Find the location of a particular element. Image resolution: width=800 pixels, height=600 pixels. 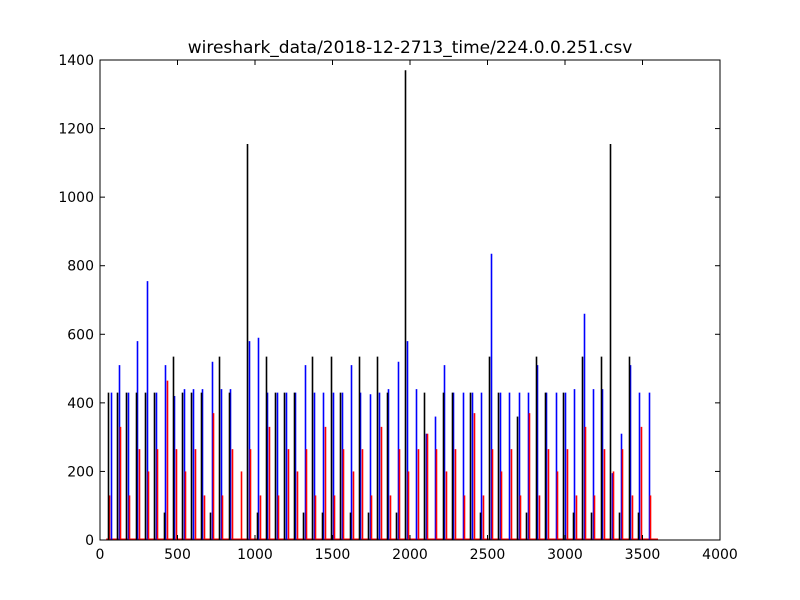

y-tick-label-3: 600 is located at coordinates (80, 335).